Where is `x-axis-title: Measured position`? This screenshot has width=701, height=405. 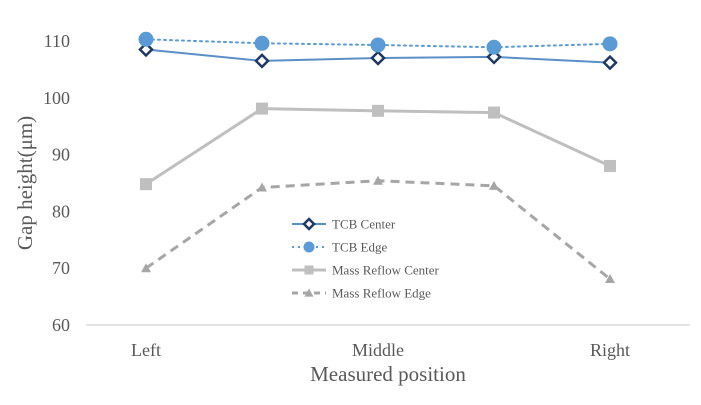
x-axis-title: Measured position is located at coordinates (388, 374).